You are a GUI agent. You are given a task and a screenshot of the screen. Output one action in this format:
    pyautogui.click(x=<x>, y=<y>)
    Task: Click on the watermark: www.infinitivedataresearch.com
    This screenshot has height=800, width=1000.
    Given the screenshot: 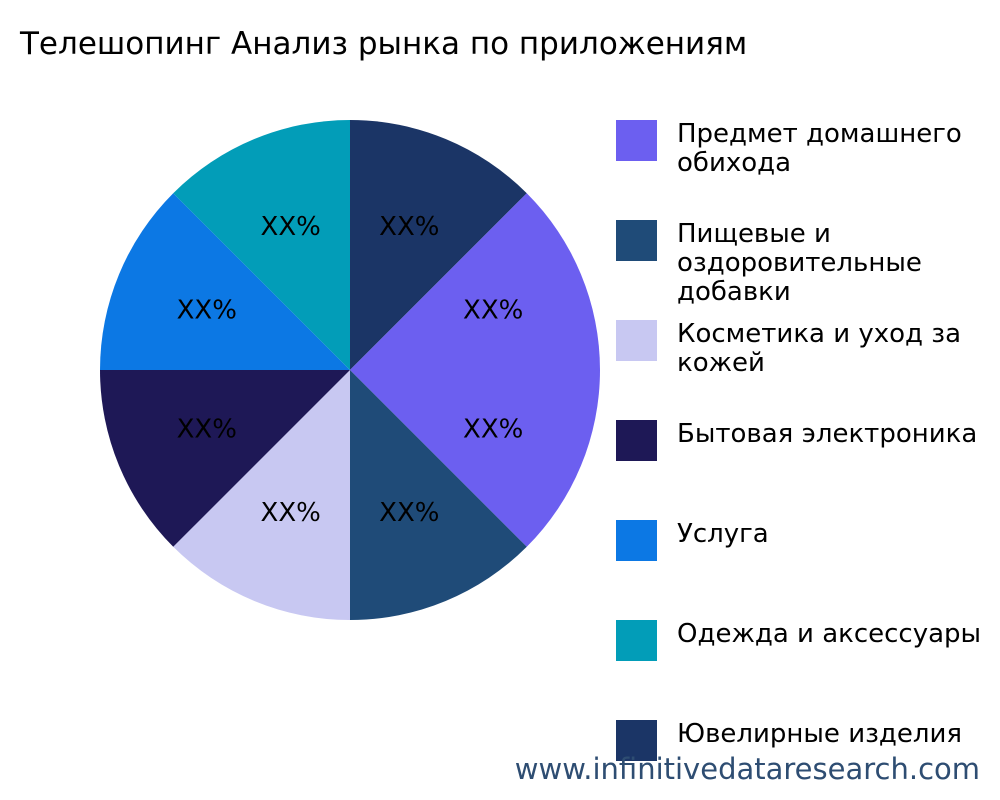 What is the action you would take?
    pyautogui.click(x=747, y=769)
    